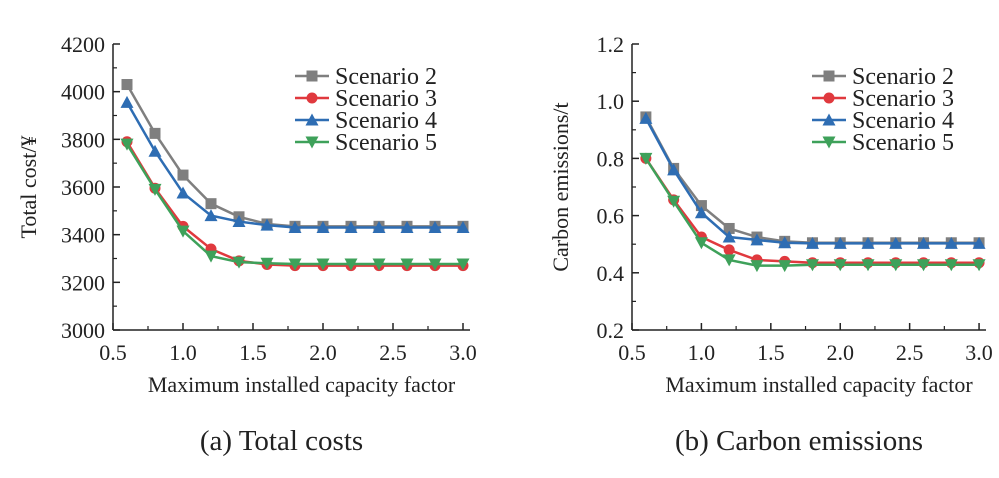 Image resolution: width=999 pixels, height=478 pixels. I want to click on y-tick-label: 3400, so click(83, 235).